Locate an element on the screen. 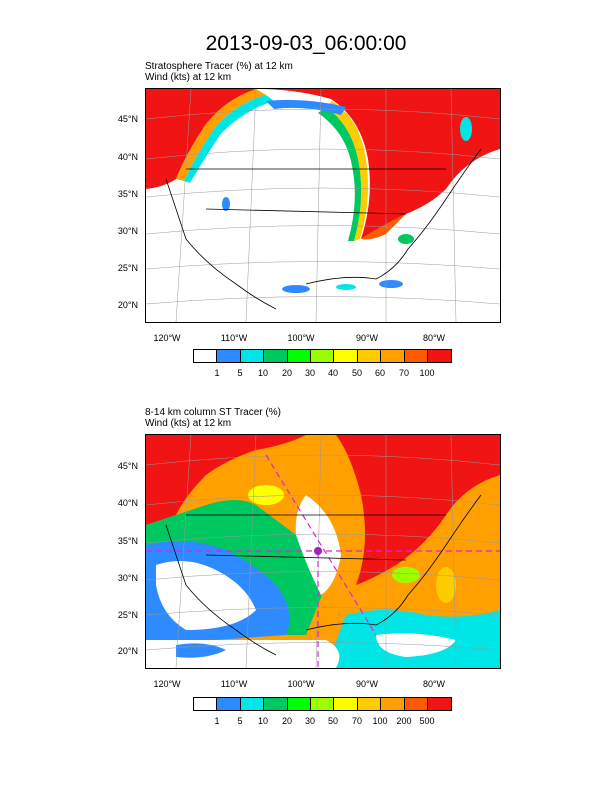  panel1-colorbar-label: 30 is located at coordinates (309, 373).